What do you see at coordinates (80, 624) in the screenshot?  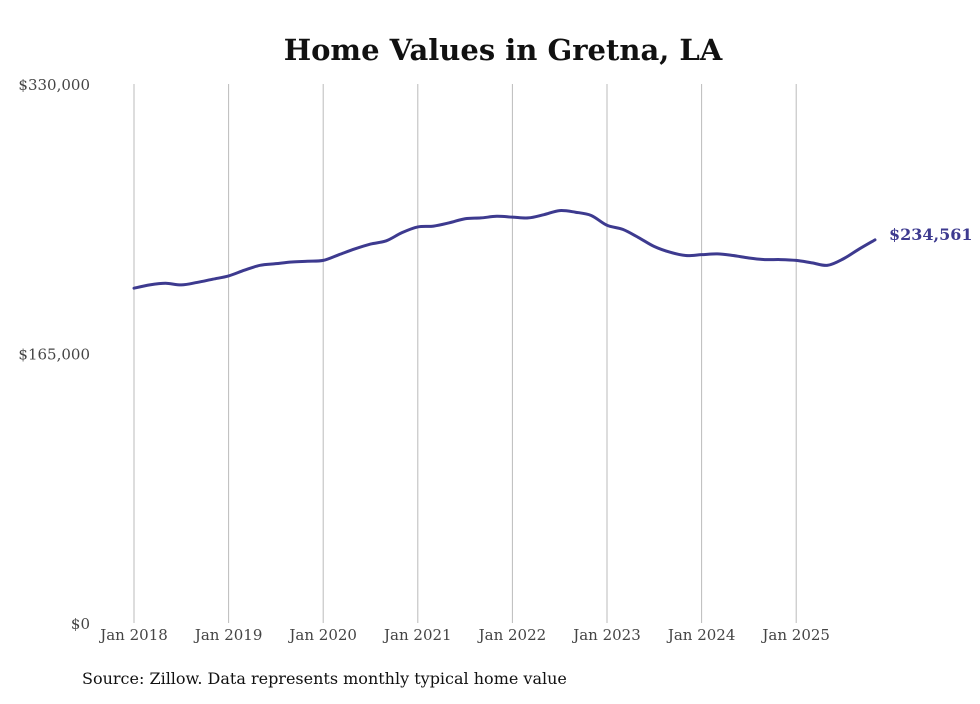 I see `y-tick-label: $0` at bounding box center [80, 624].